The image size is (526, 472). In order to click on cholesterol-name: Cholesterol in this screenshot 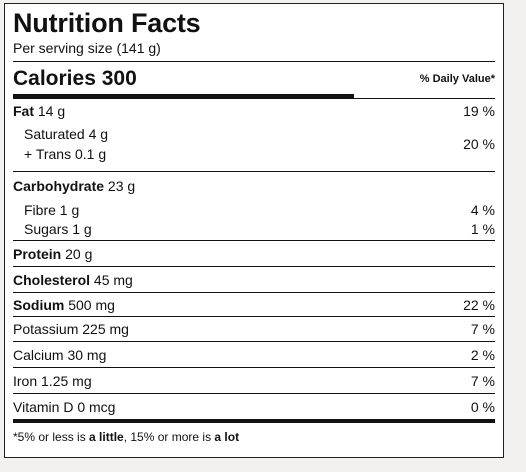, I will do `click(52, 280)`.